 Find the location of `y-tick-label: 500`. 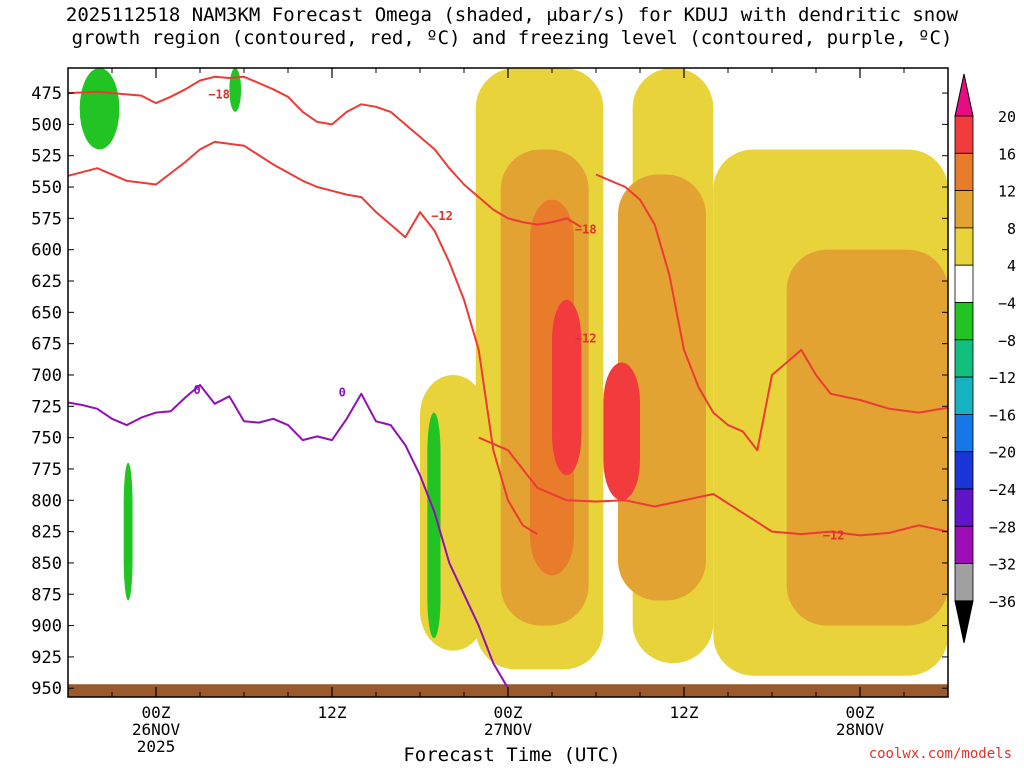

y-tick-label: 500 is located at coordinates (46, 125).